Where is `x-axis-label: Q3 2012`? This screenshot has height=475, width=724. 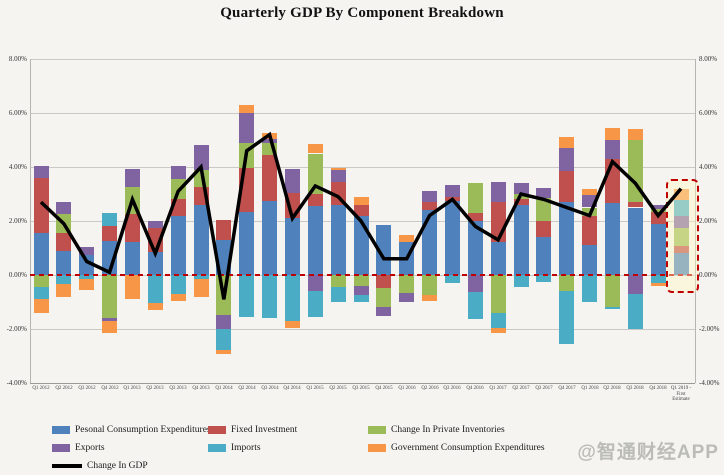 x-axis-label: Q3 2012 is located at coordinates (87, 388).